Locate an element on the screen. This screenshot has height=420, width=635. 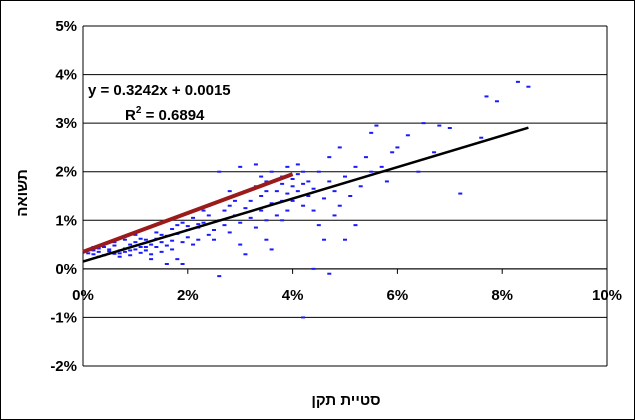
y-tick-label: -2% is located at coordinates (63, 366).